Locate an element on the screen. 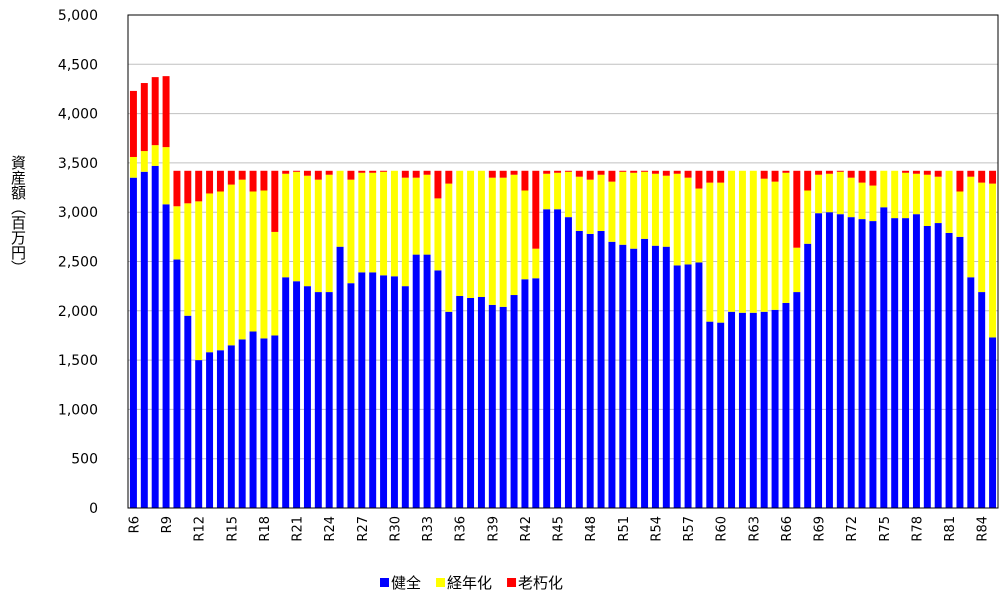 Image resolution: width=1000 pixels, height=611 pixels. x-tick-label: R63 is located at coordinates (754, 529).